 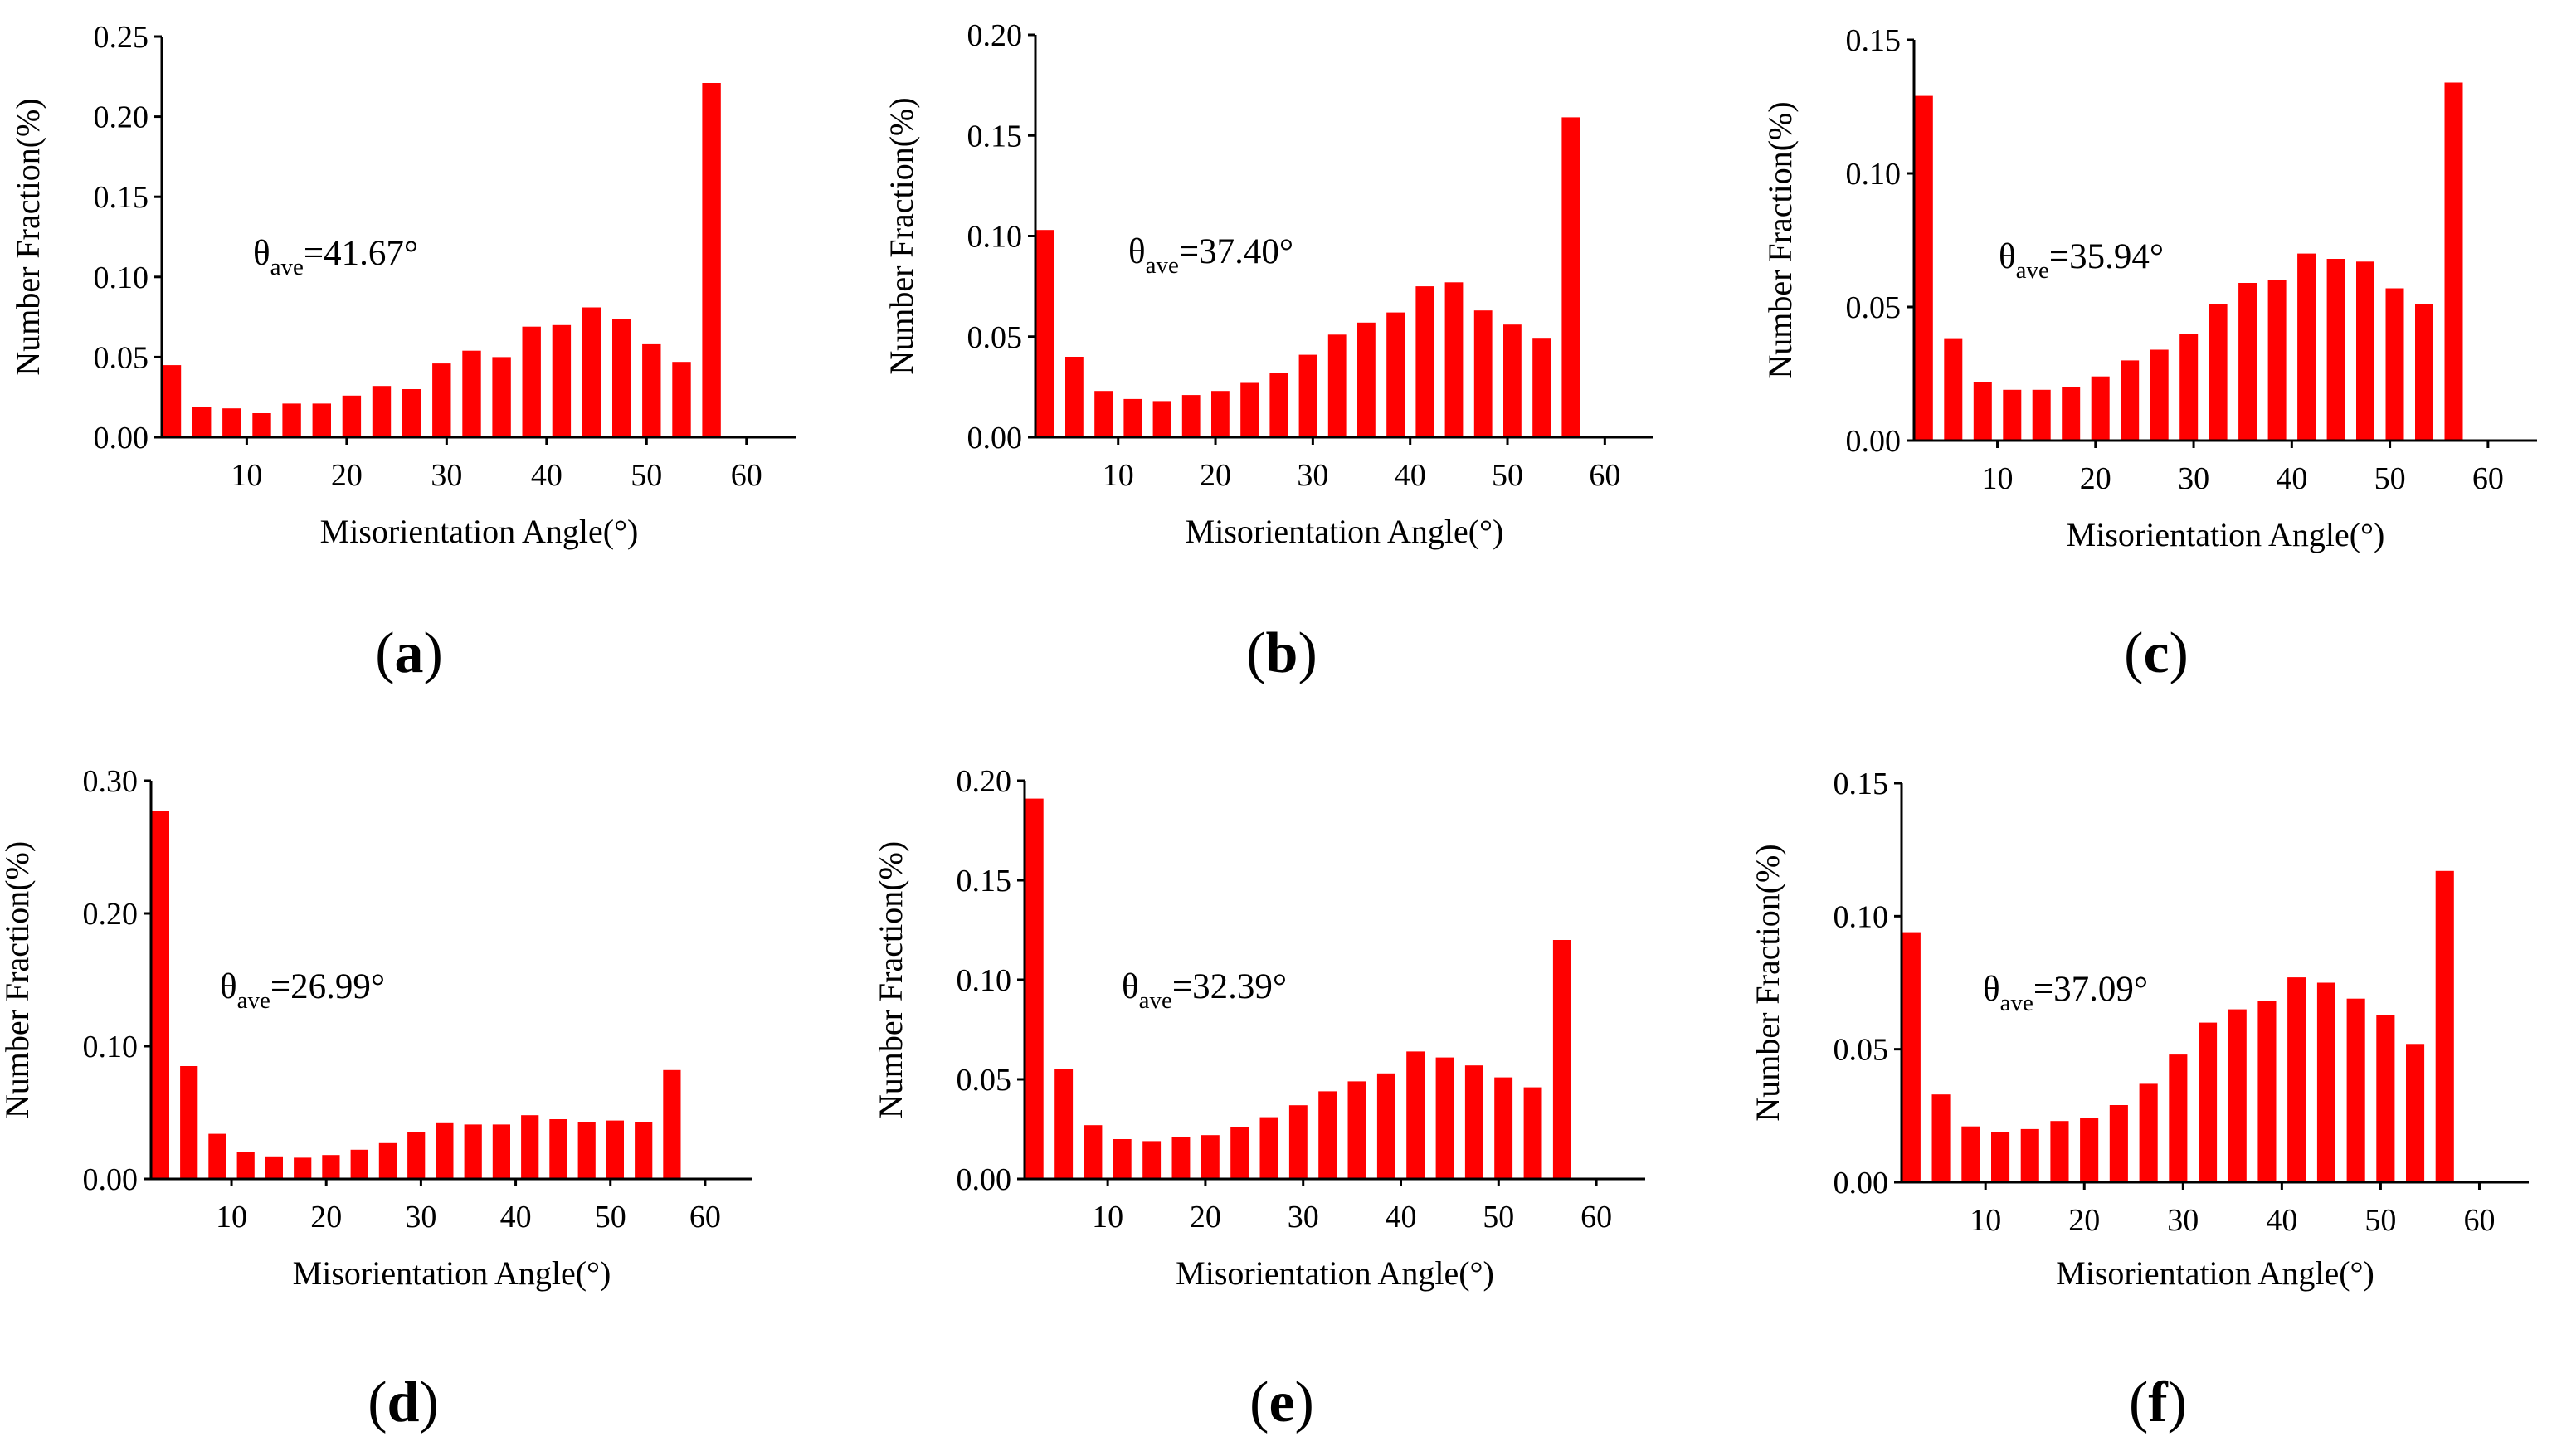 What do you see at coordinates (2488, 478) in the screenshot?
I see `x-tick-label-c-5: 60` at bounding box center [2488, 478].